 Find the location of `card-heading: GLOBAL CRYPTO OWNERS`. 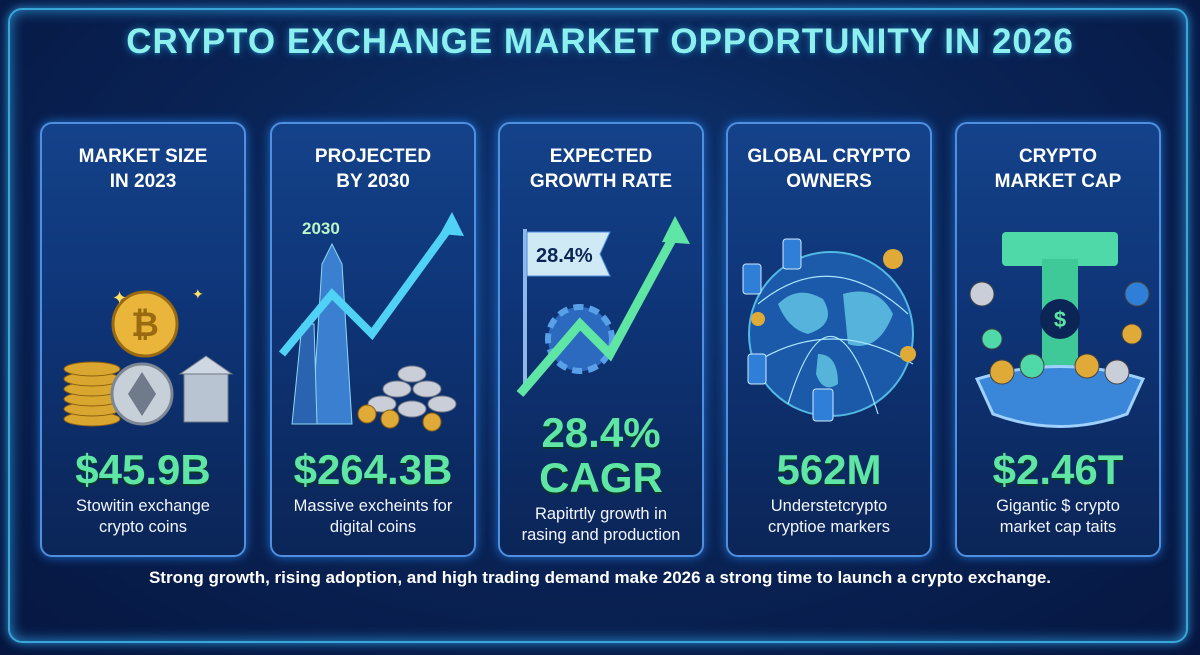

card-heading: GLOBAL CRYPTO OWNERS is located at coordinates (829, 169).